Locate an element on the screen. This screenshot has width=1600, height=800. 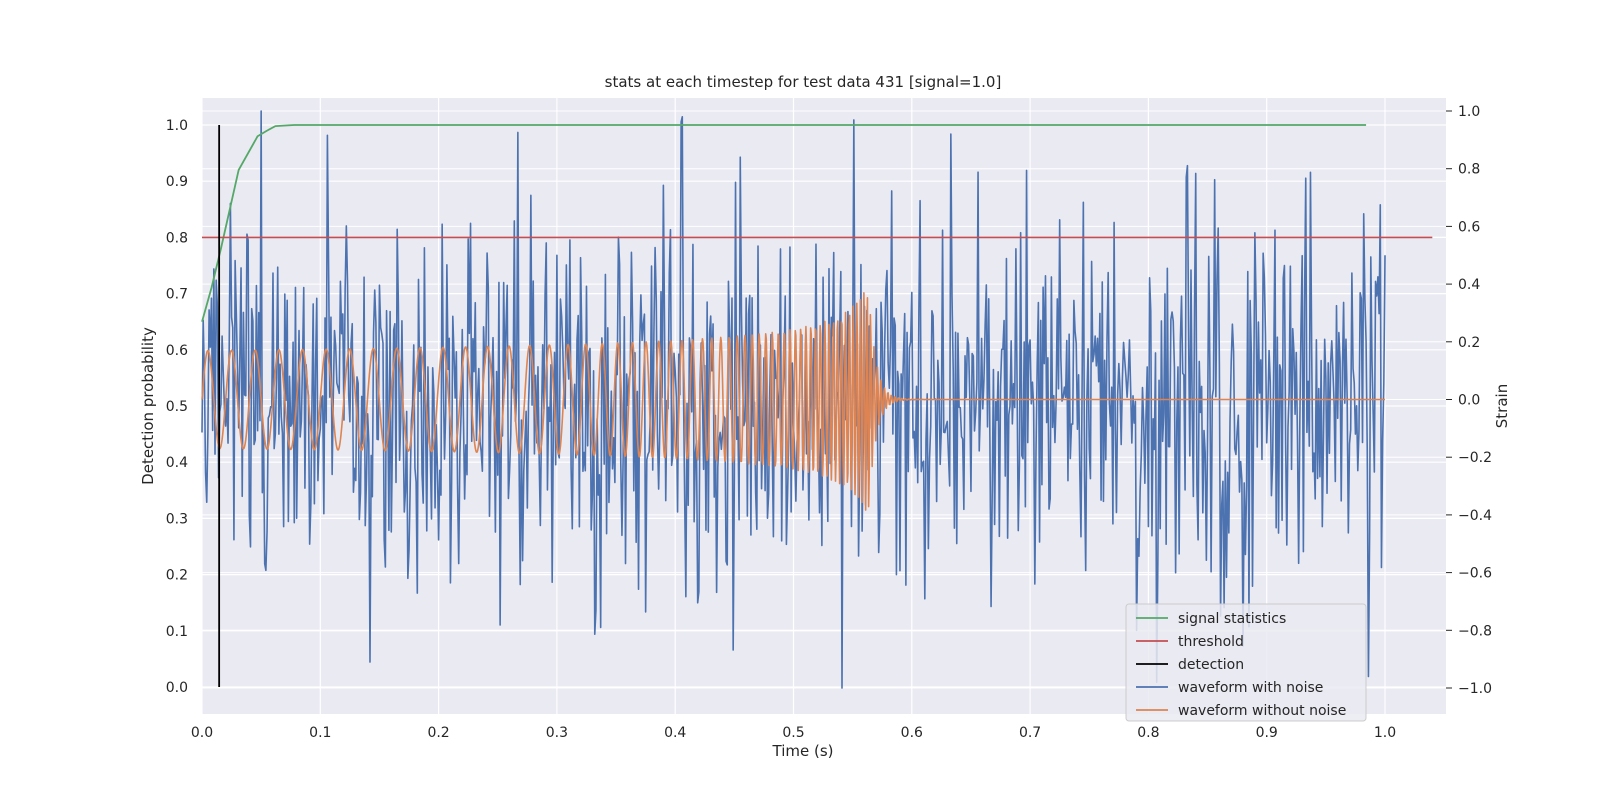
x-axis-title: Time (s) is located at coordinates (803, 751).